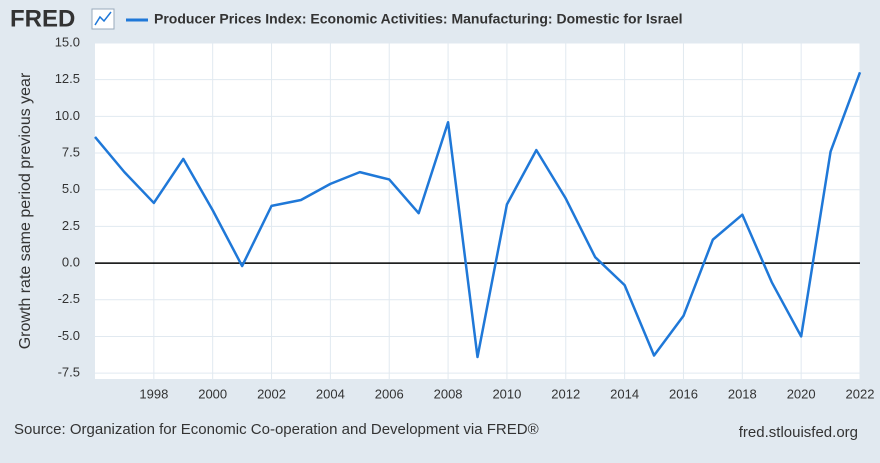  I want to click on y-tick-label: 10.0, so click(67, 115).